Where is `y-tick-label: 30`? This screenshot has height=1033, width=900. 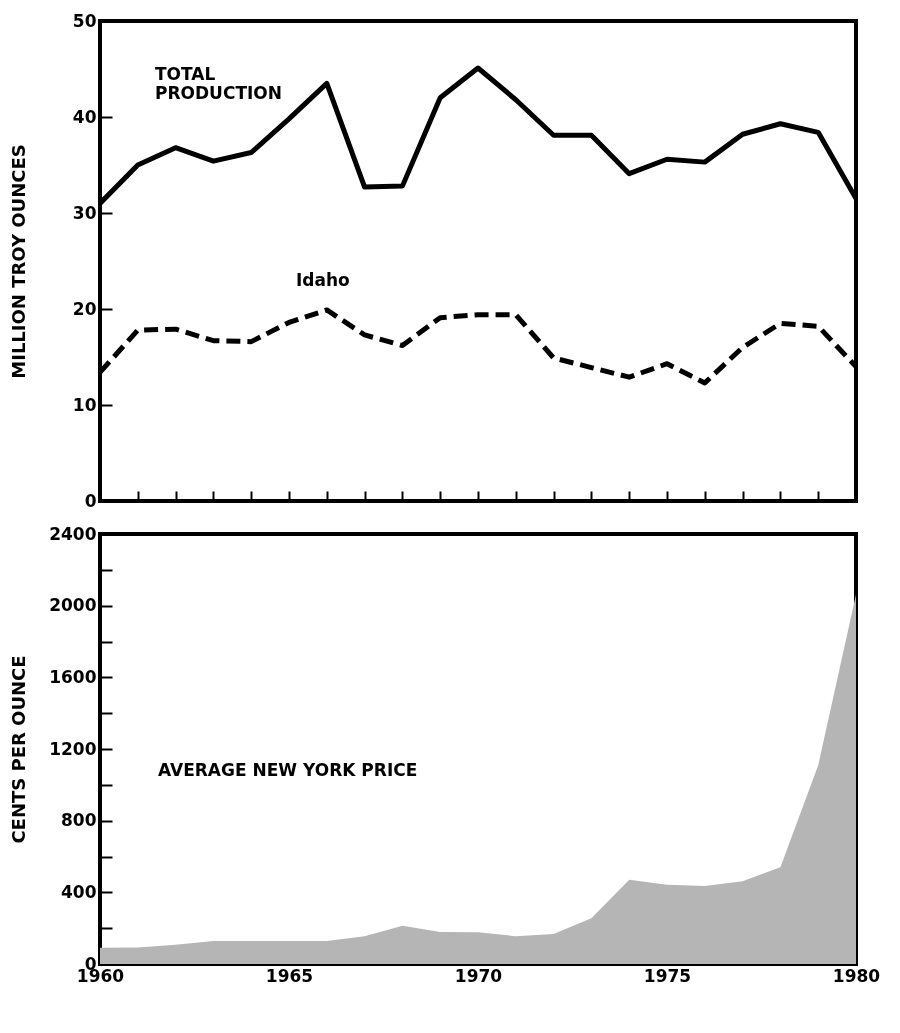
y-tick-label: 30 is located at coordinates (84, 212).